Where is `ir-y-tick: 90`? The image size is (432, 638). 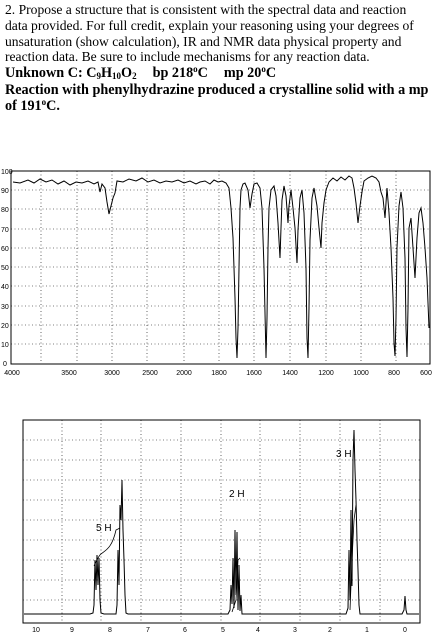 ir-y-tick: 90 is located at coordinates (5, 191).